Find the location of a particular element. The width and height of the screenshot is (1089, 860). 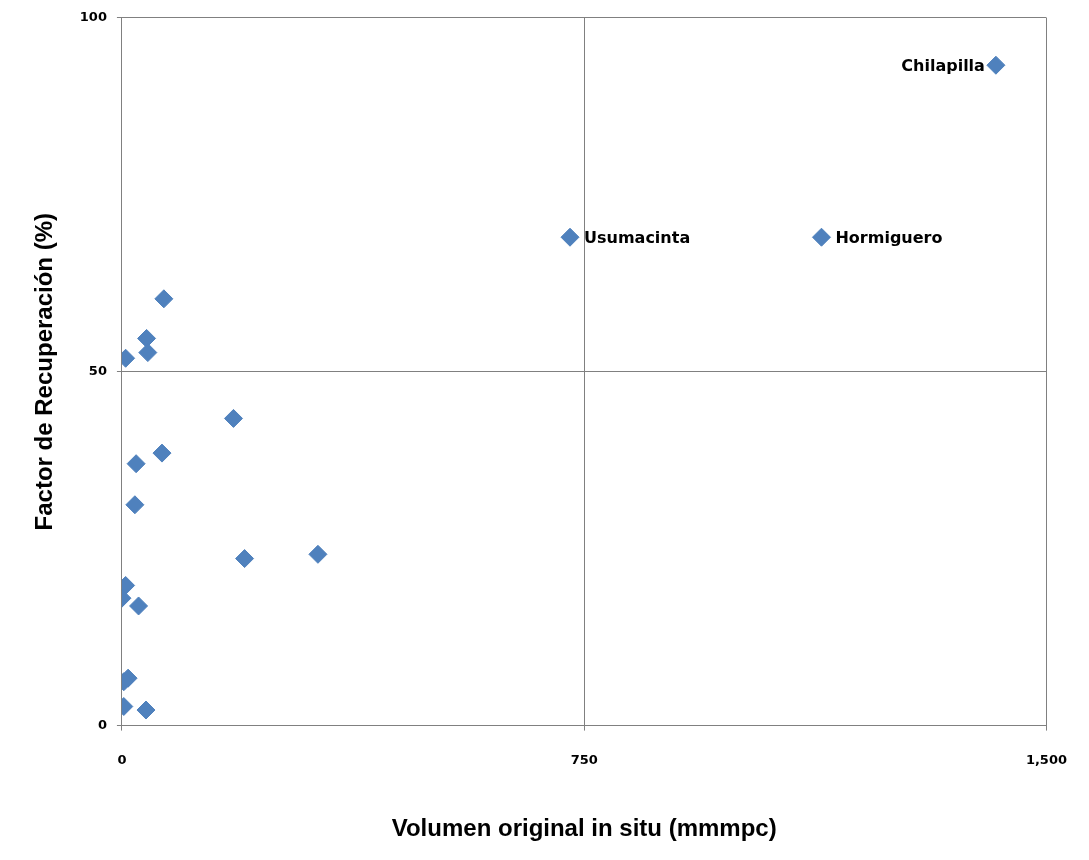

x-tick-label: 0 is located at coordinates (122, 759).